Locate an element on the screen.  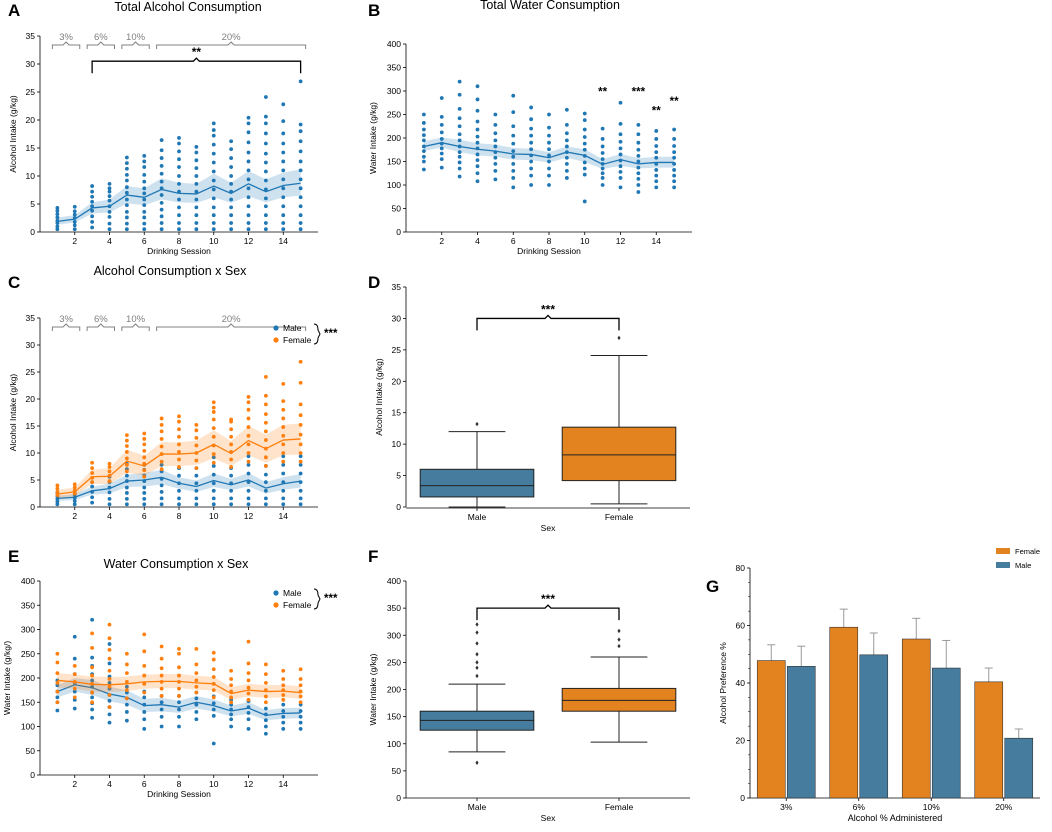
y-tick-label: 15 is located at coordinates (31, 148).